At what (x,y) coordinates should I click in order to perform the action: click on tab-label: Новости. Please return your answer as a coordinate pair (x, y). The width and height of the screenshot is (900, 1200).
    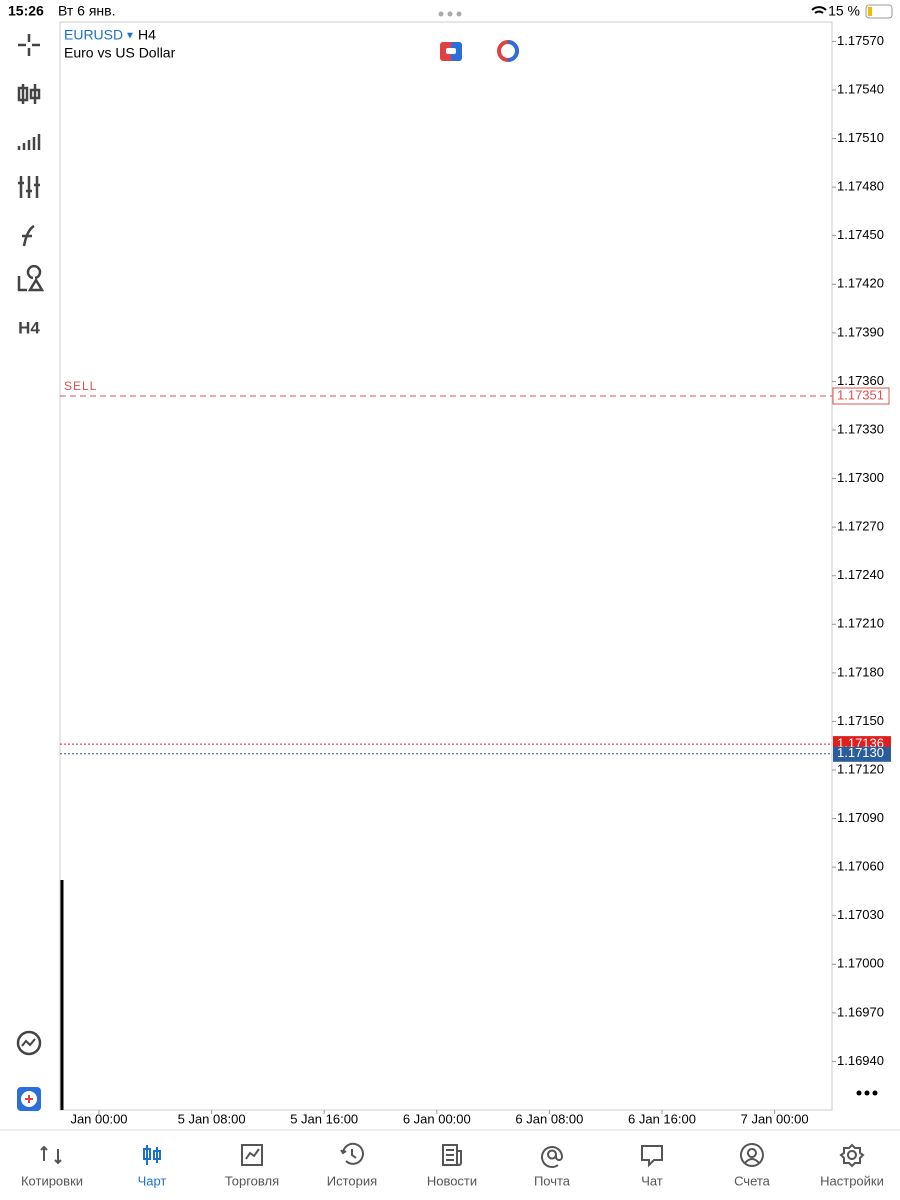
    Looking at the image, I should click on (452, 1180).